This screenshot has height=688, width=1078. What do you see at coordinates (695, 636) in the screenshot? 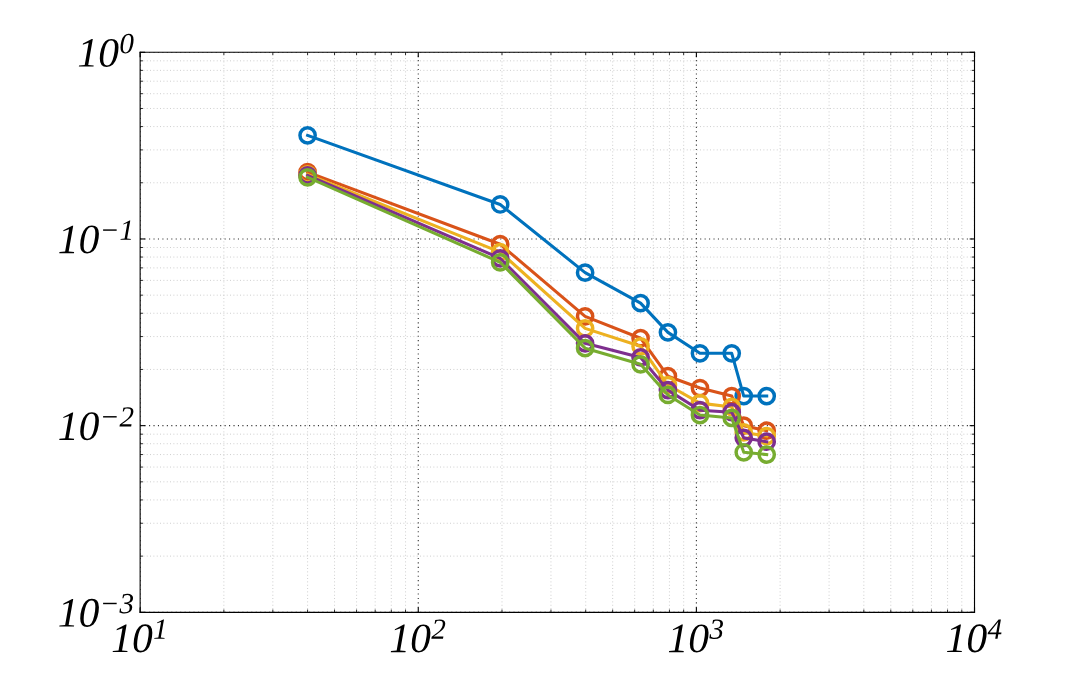
I see `x-tick-label: 10$^{3}$` at bounding box center [695, 636].